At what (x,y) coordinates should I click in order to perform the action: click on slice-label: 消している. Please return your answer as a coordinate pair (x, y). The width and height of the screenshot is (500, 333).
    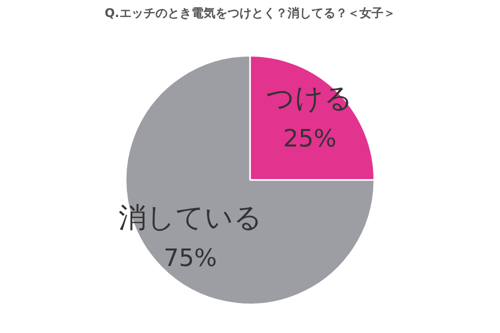
    Looking at the image, I should click on (190, 217).